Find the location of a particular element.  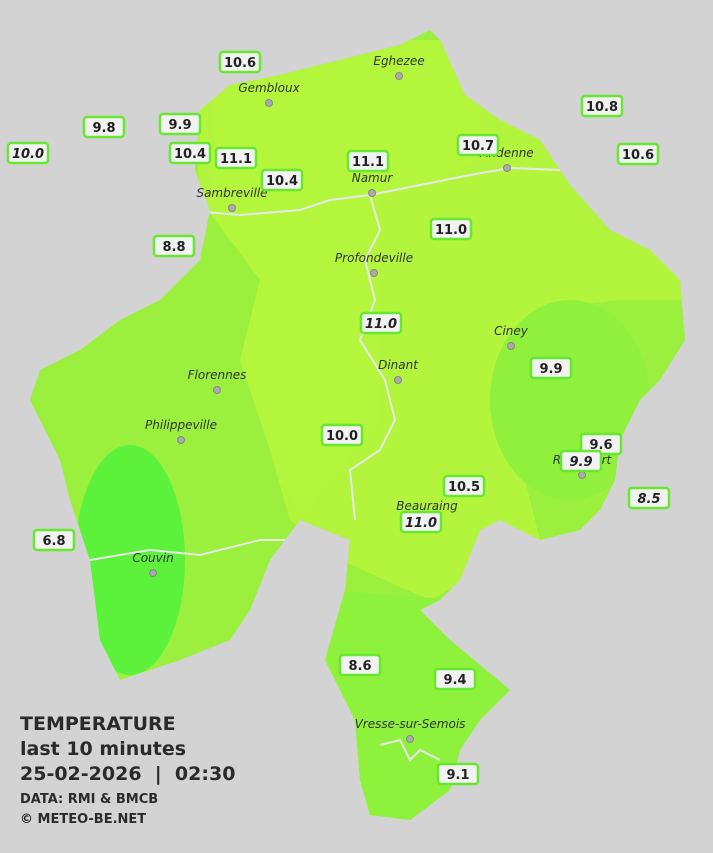

city-label: Beauraing is located at coordinates (427, 506).